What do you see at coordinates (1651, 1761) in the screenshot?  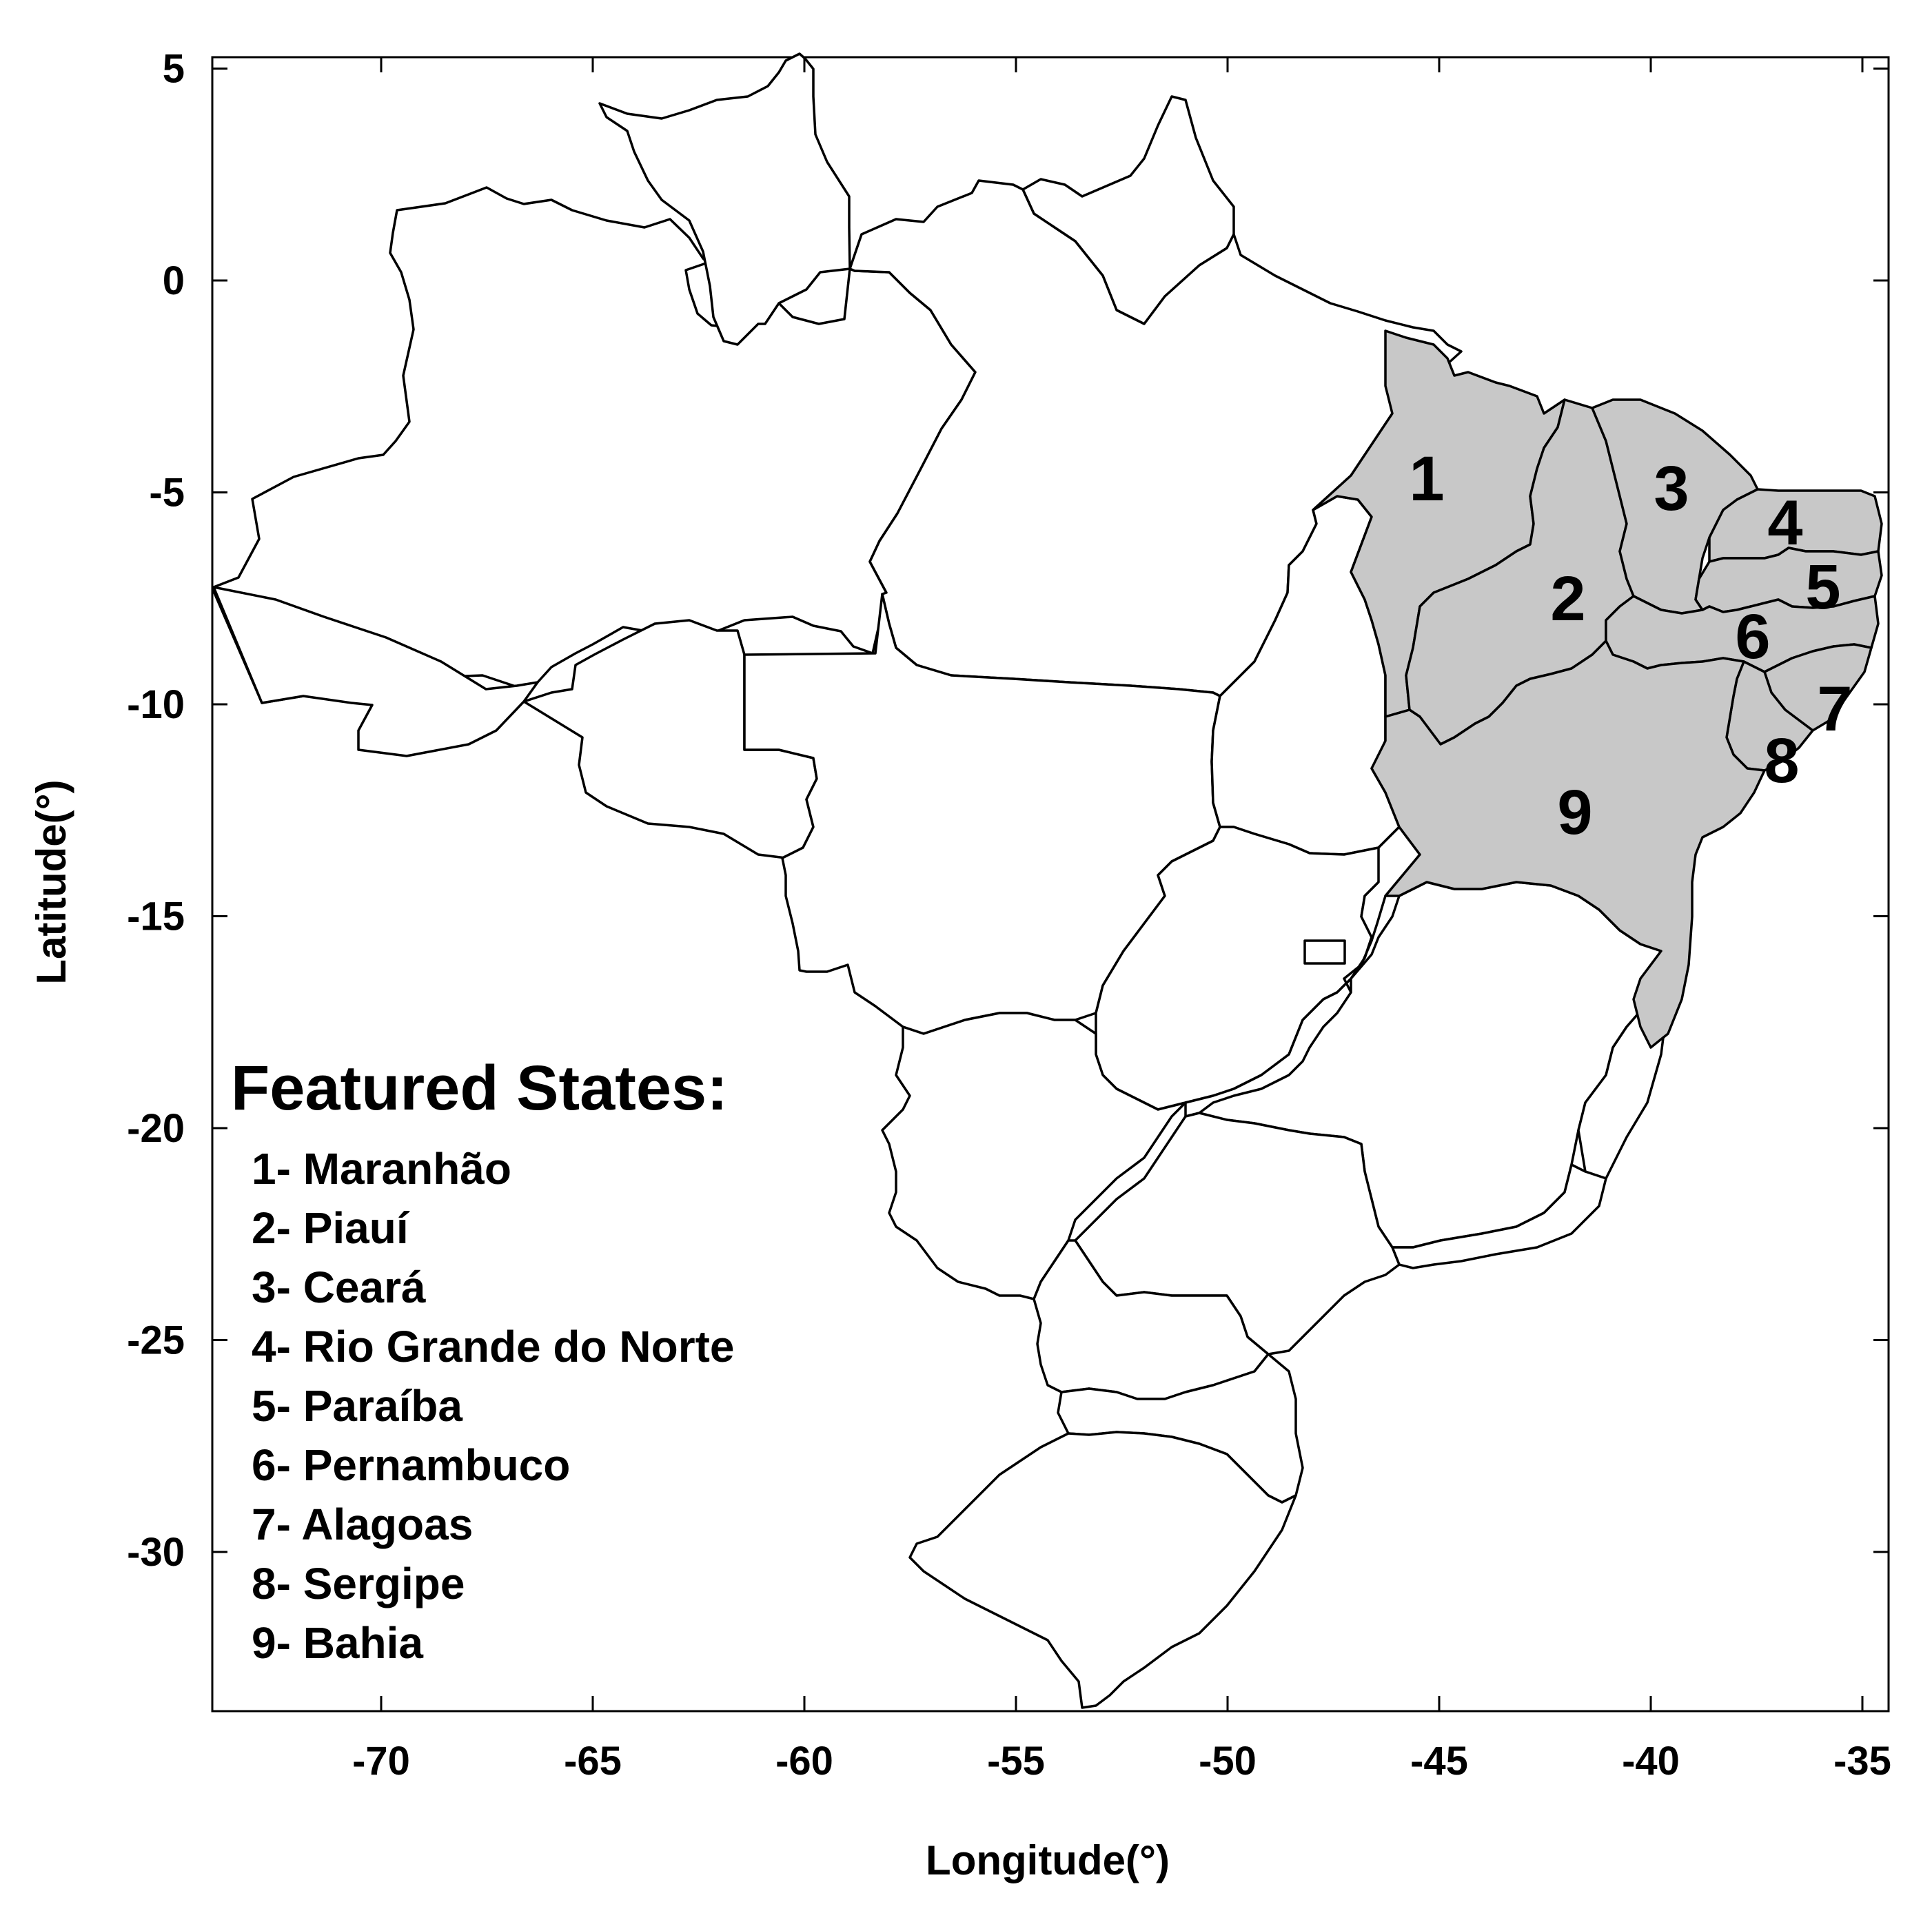 I see `x-tick-label: -40` at bounding box center [1651, 1761].